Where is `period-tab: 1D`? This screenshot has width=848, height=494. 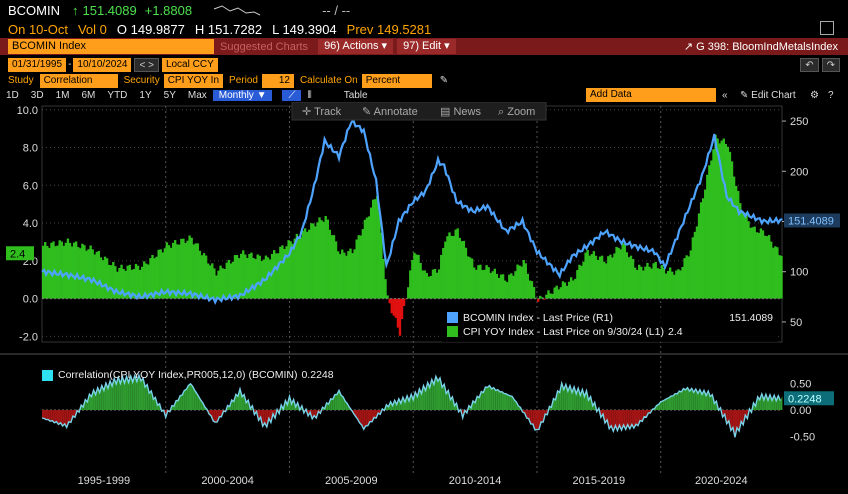
period-tab: 1D is located at coordinates (12, 95).